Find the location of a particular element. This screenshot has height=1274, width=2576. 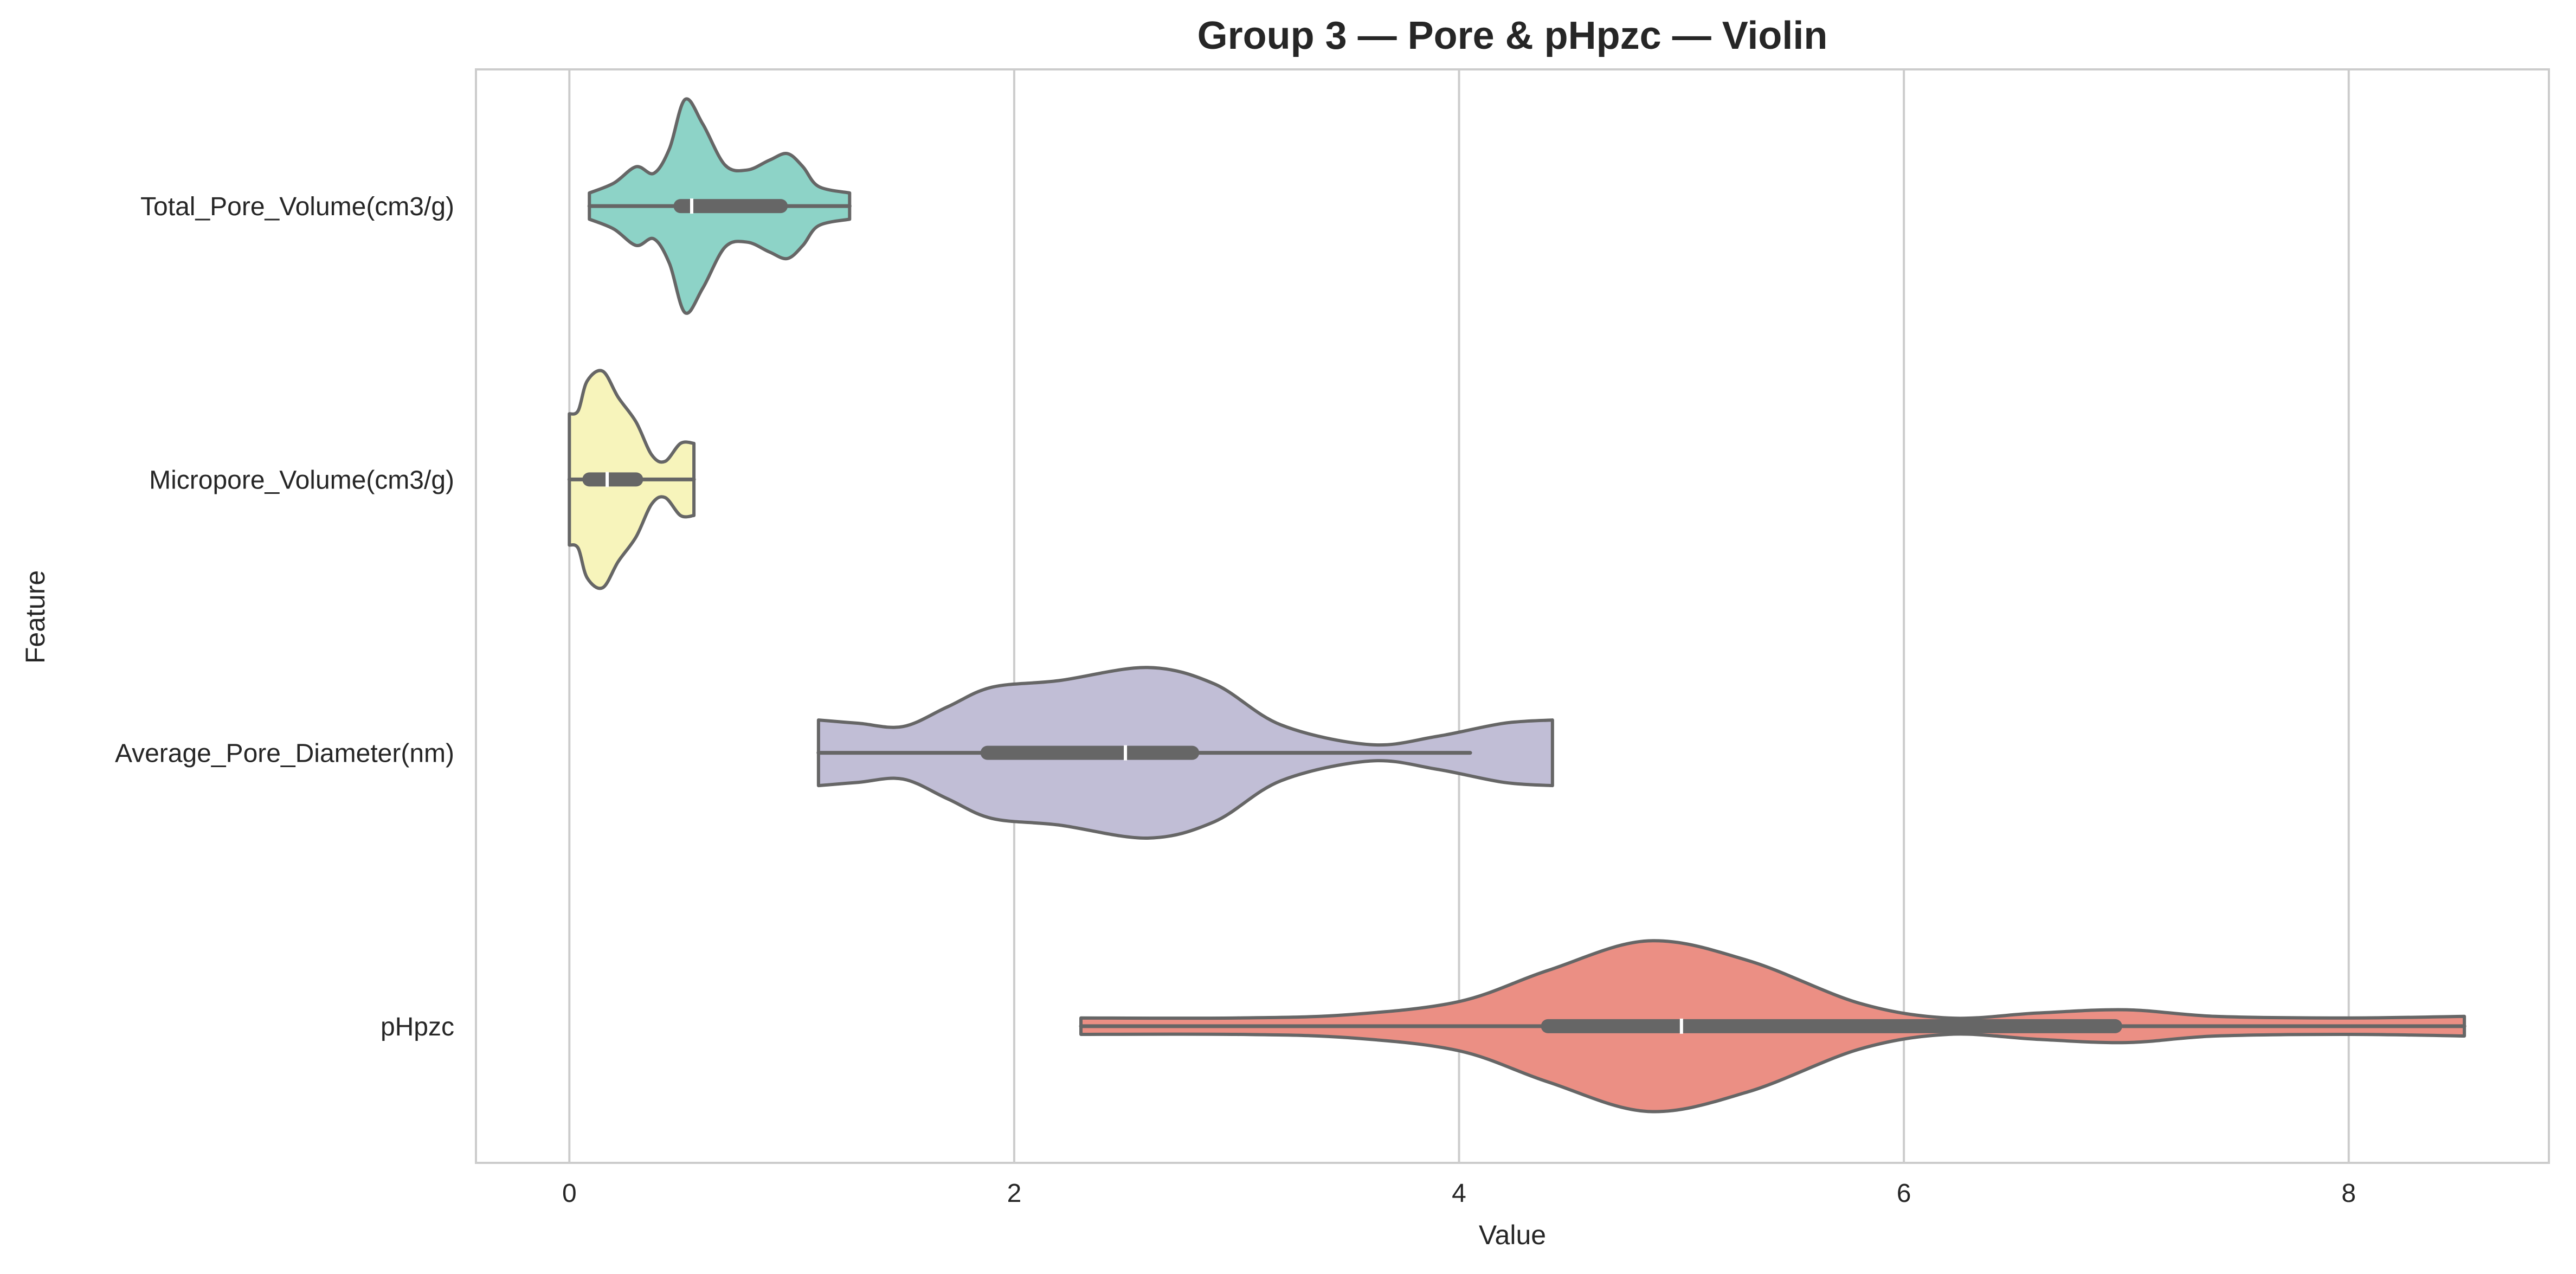

x-tick-label: 4 is located at coordinates (1459, 1193).